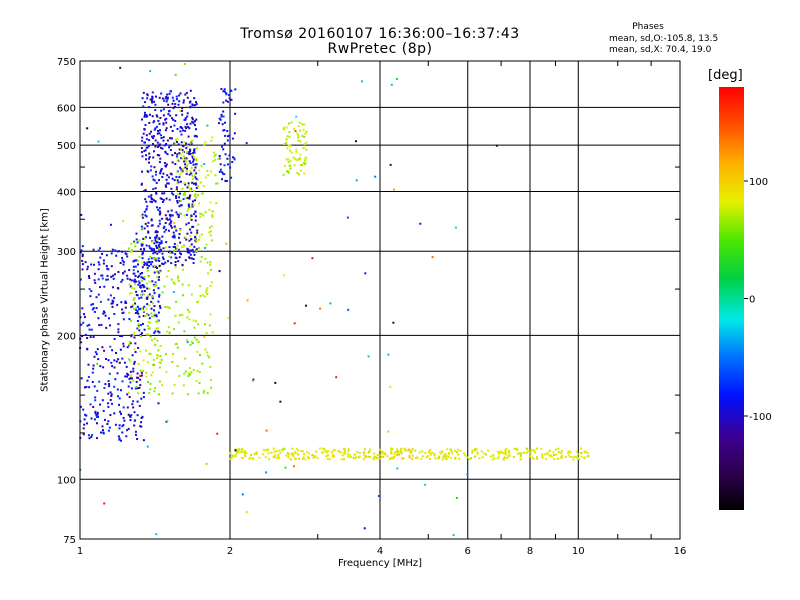  Describe the element at coordinates (660, 50) in the screenshot. I see `phases-x-mode-stats: mean, sd,X: 70.4, 19.0` at that location.